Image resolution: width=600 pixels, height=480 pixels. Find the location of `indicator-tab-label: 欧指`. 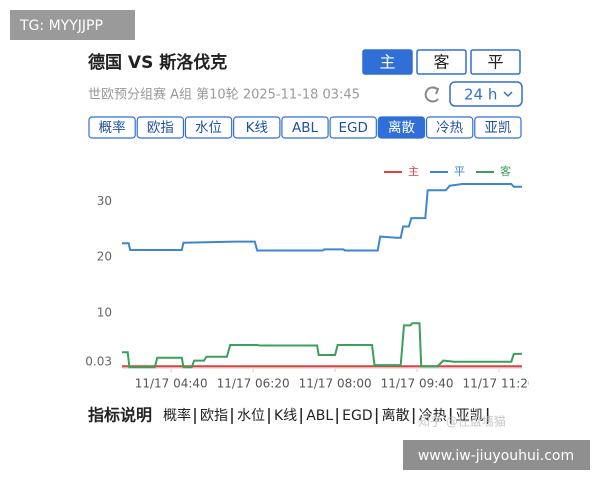

indicator-tab-label: 欧指 is located at coordinates (160, 128).